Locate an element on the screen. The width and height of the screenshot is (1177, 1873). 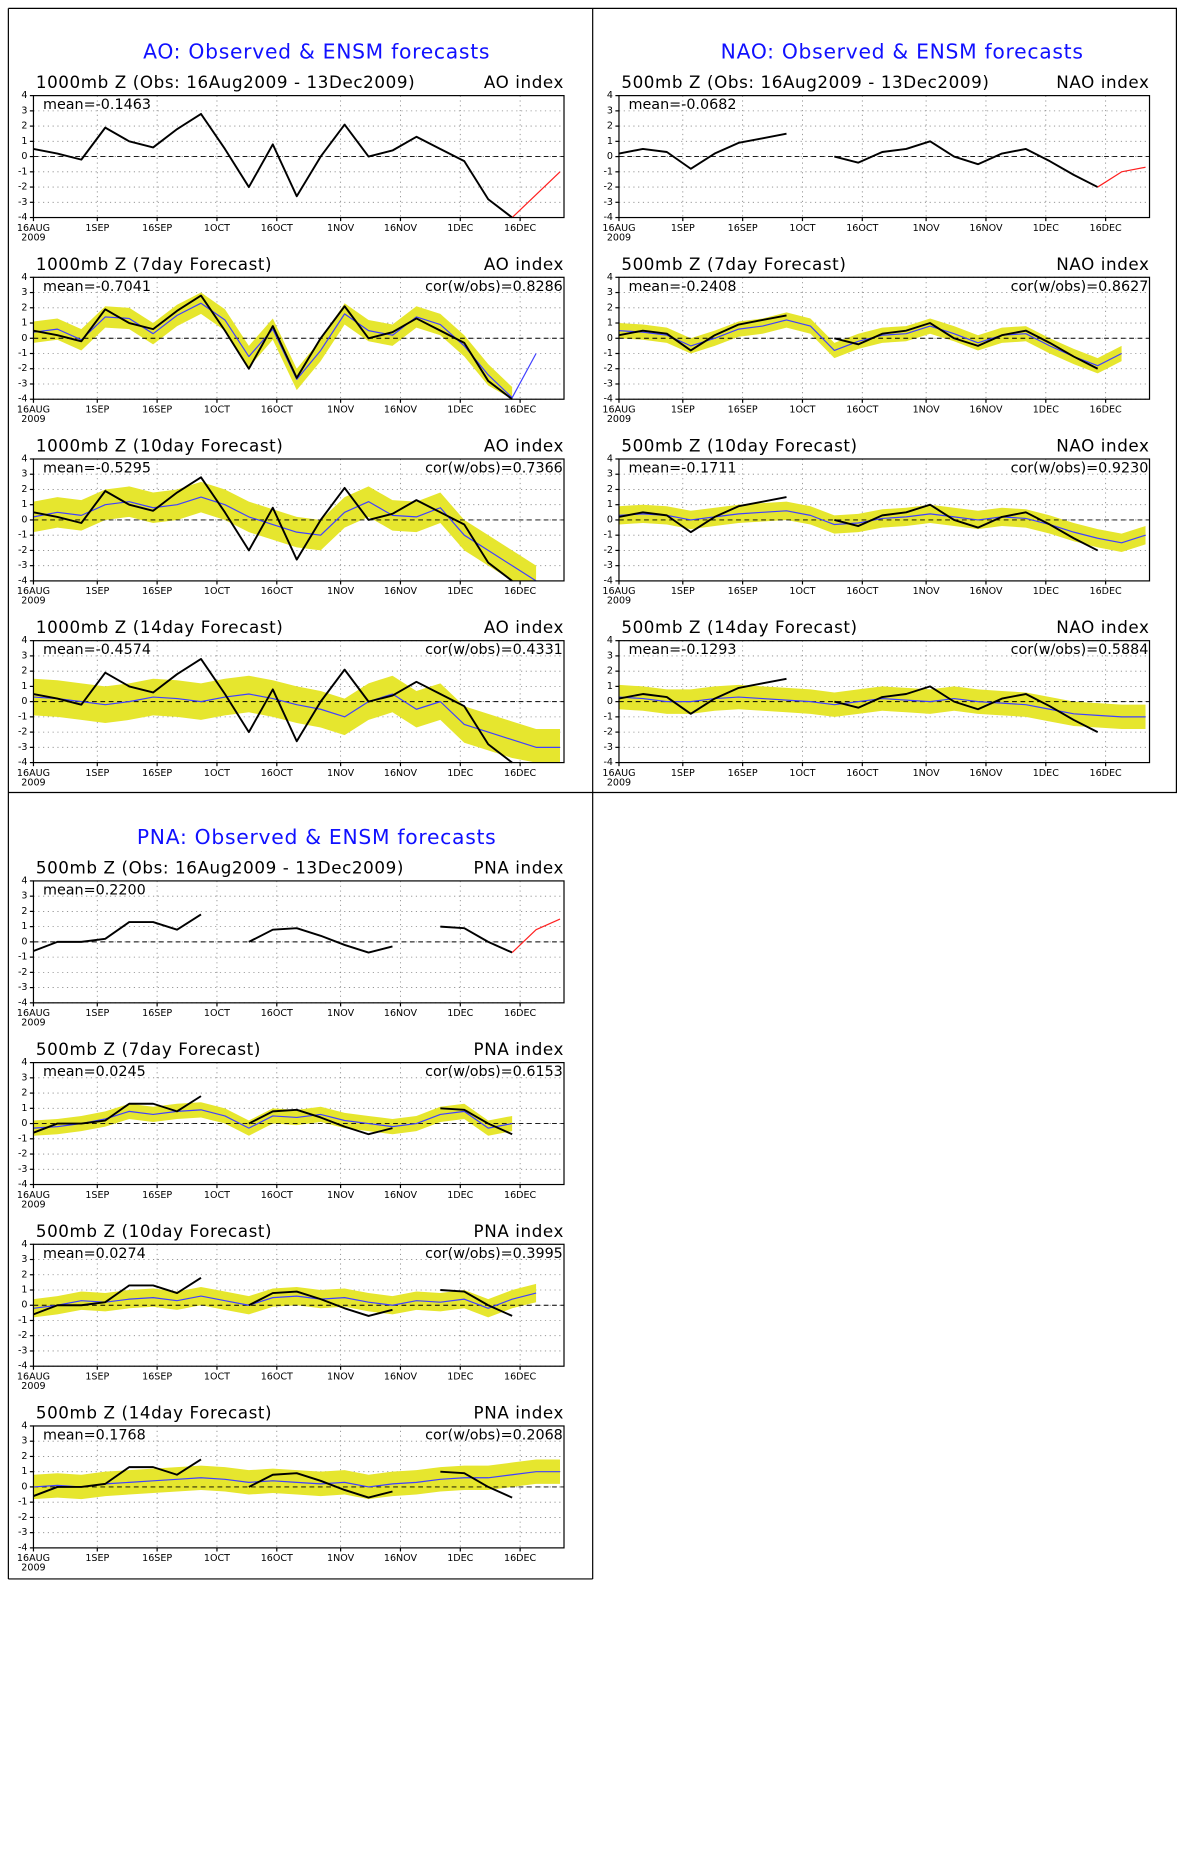
index-label: AO index is located at coordinates (524, 82).